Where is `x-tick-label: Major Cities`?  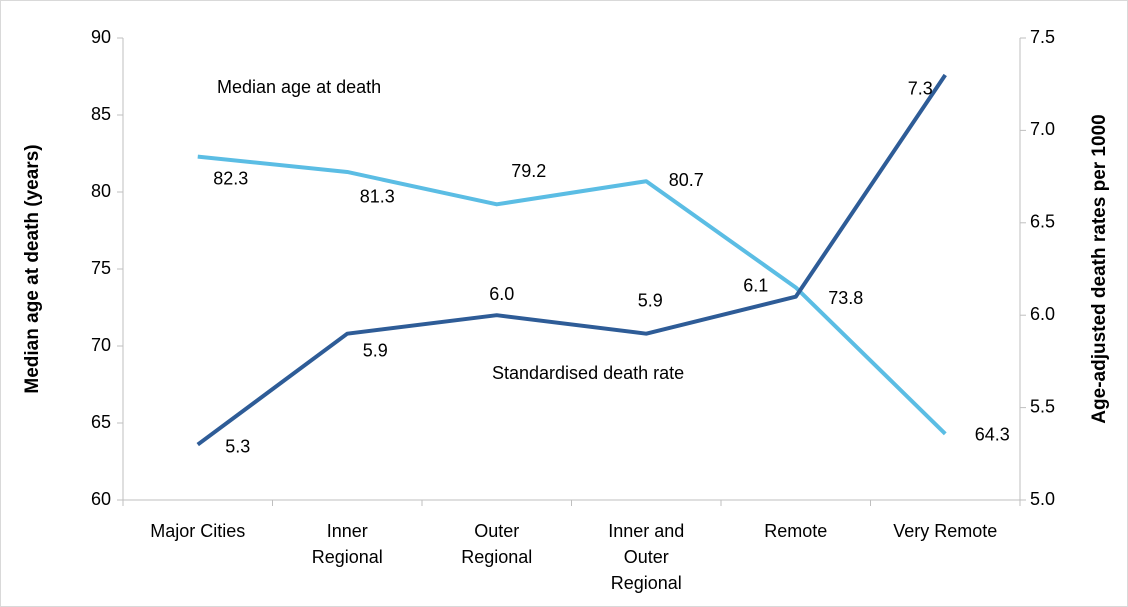
x-tick-label: Major Cities is located at coordinates (198, 531).